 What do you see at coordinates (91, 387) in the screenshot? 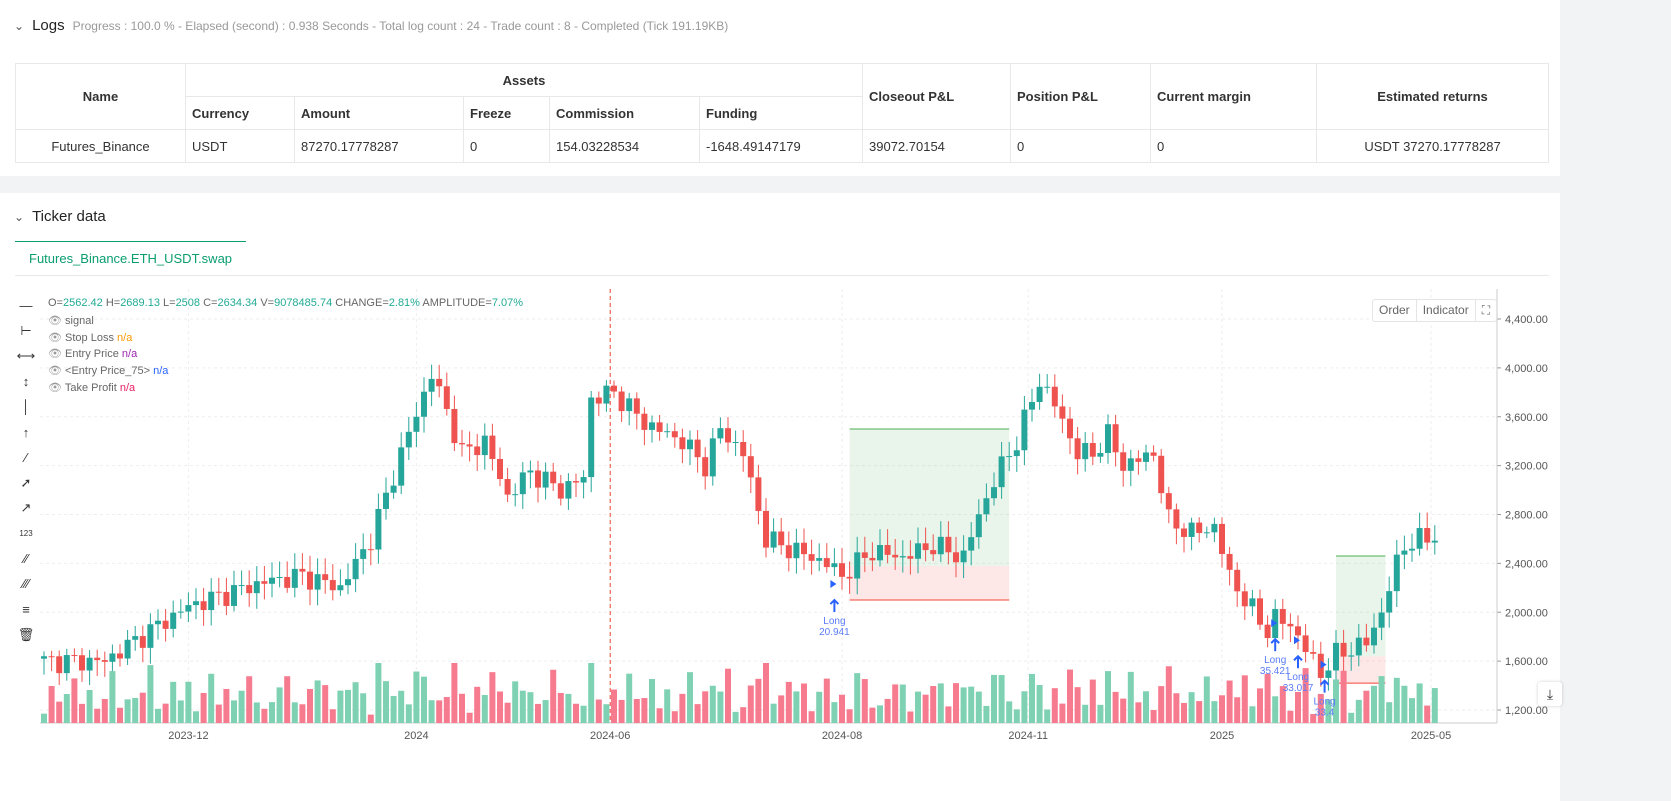
I see `legend-item: 👁 Take Profit n/a` at bounding box center [91, 387].